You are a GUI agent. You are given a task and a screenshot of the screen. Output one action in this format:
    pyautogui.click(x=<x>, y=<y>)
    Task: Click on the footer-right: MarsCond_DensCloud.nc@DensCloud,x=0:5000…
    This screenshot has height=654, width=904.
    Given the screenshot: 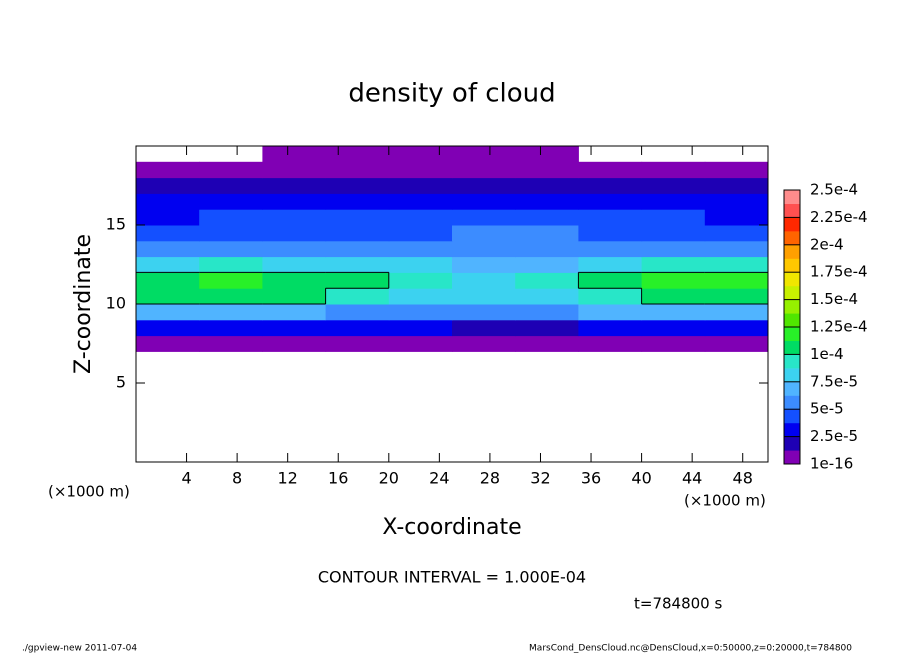 What is the action you would take?
    pyautogui.click(x=690, y=649)
    